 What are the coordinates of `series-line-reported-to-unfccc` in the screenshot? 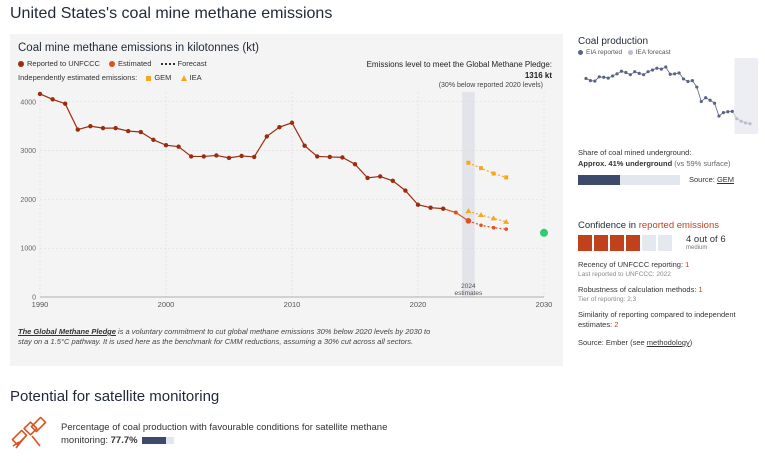 It's located at (241, 151).